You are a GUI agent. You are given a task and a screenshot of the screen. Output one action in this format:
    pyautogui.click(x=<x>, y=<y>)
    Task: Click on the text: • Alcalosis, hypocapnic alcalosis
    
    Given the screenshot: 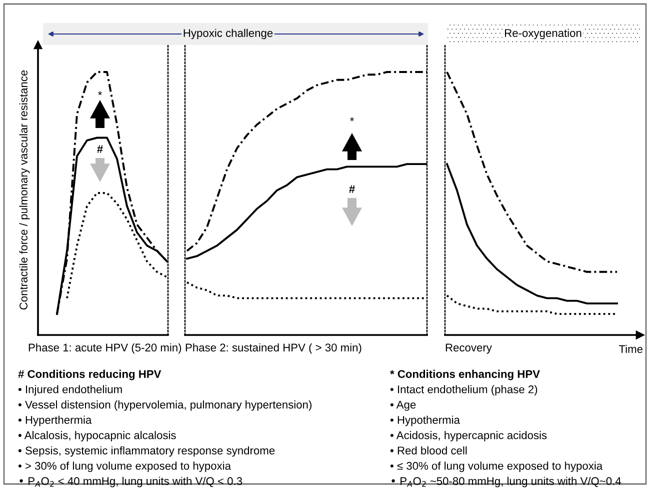 What is the action you would take?
    pyautogui.click(x=97, y=436)
    